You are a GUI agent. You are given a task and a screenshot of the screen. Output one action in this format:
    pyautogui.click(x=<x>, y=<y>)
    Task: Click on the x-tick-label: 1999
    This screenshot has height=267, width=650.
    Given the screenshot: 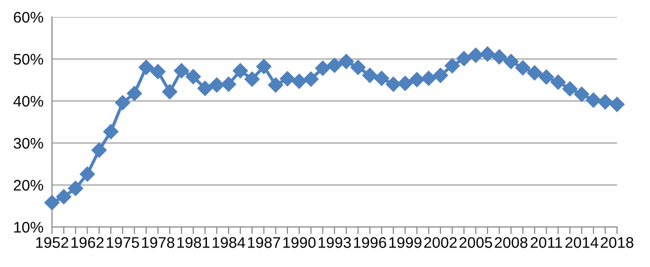 What is the action you would take?
    pyautogui.click(x=405, y=242)
    